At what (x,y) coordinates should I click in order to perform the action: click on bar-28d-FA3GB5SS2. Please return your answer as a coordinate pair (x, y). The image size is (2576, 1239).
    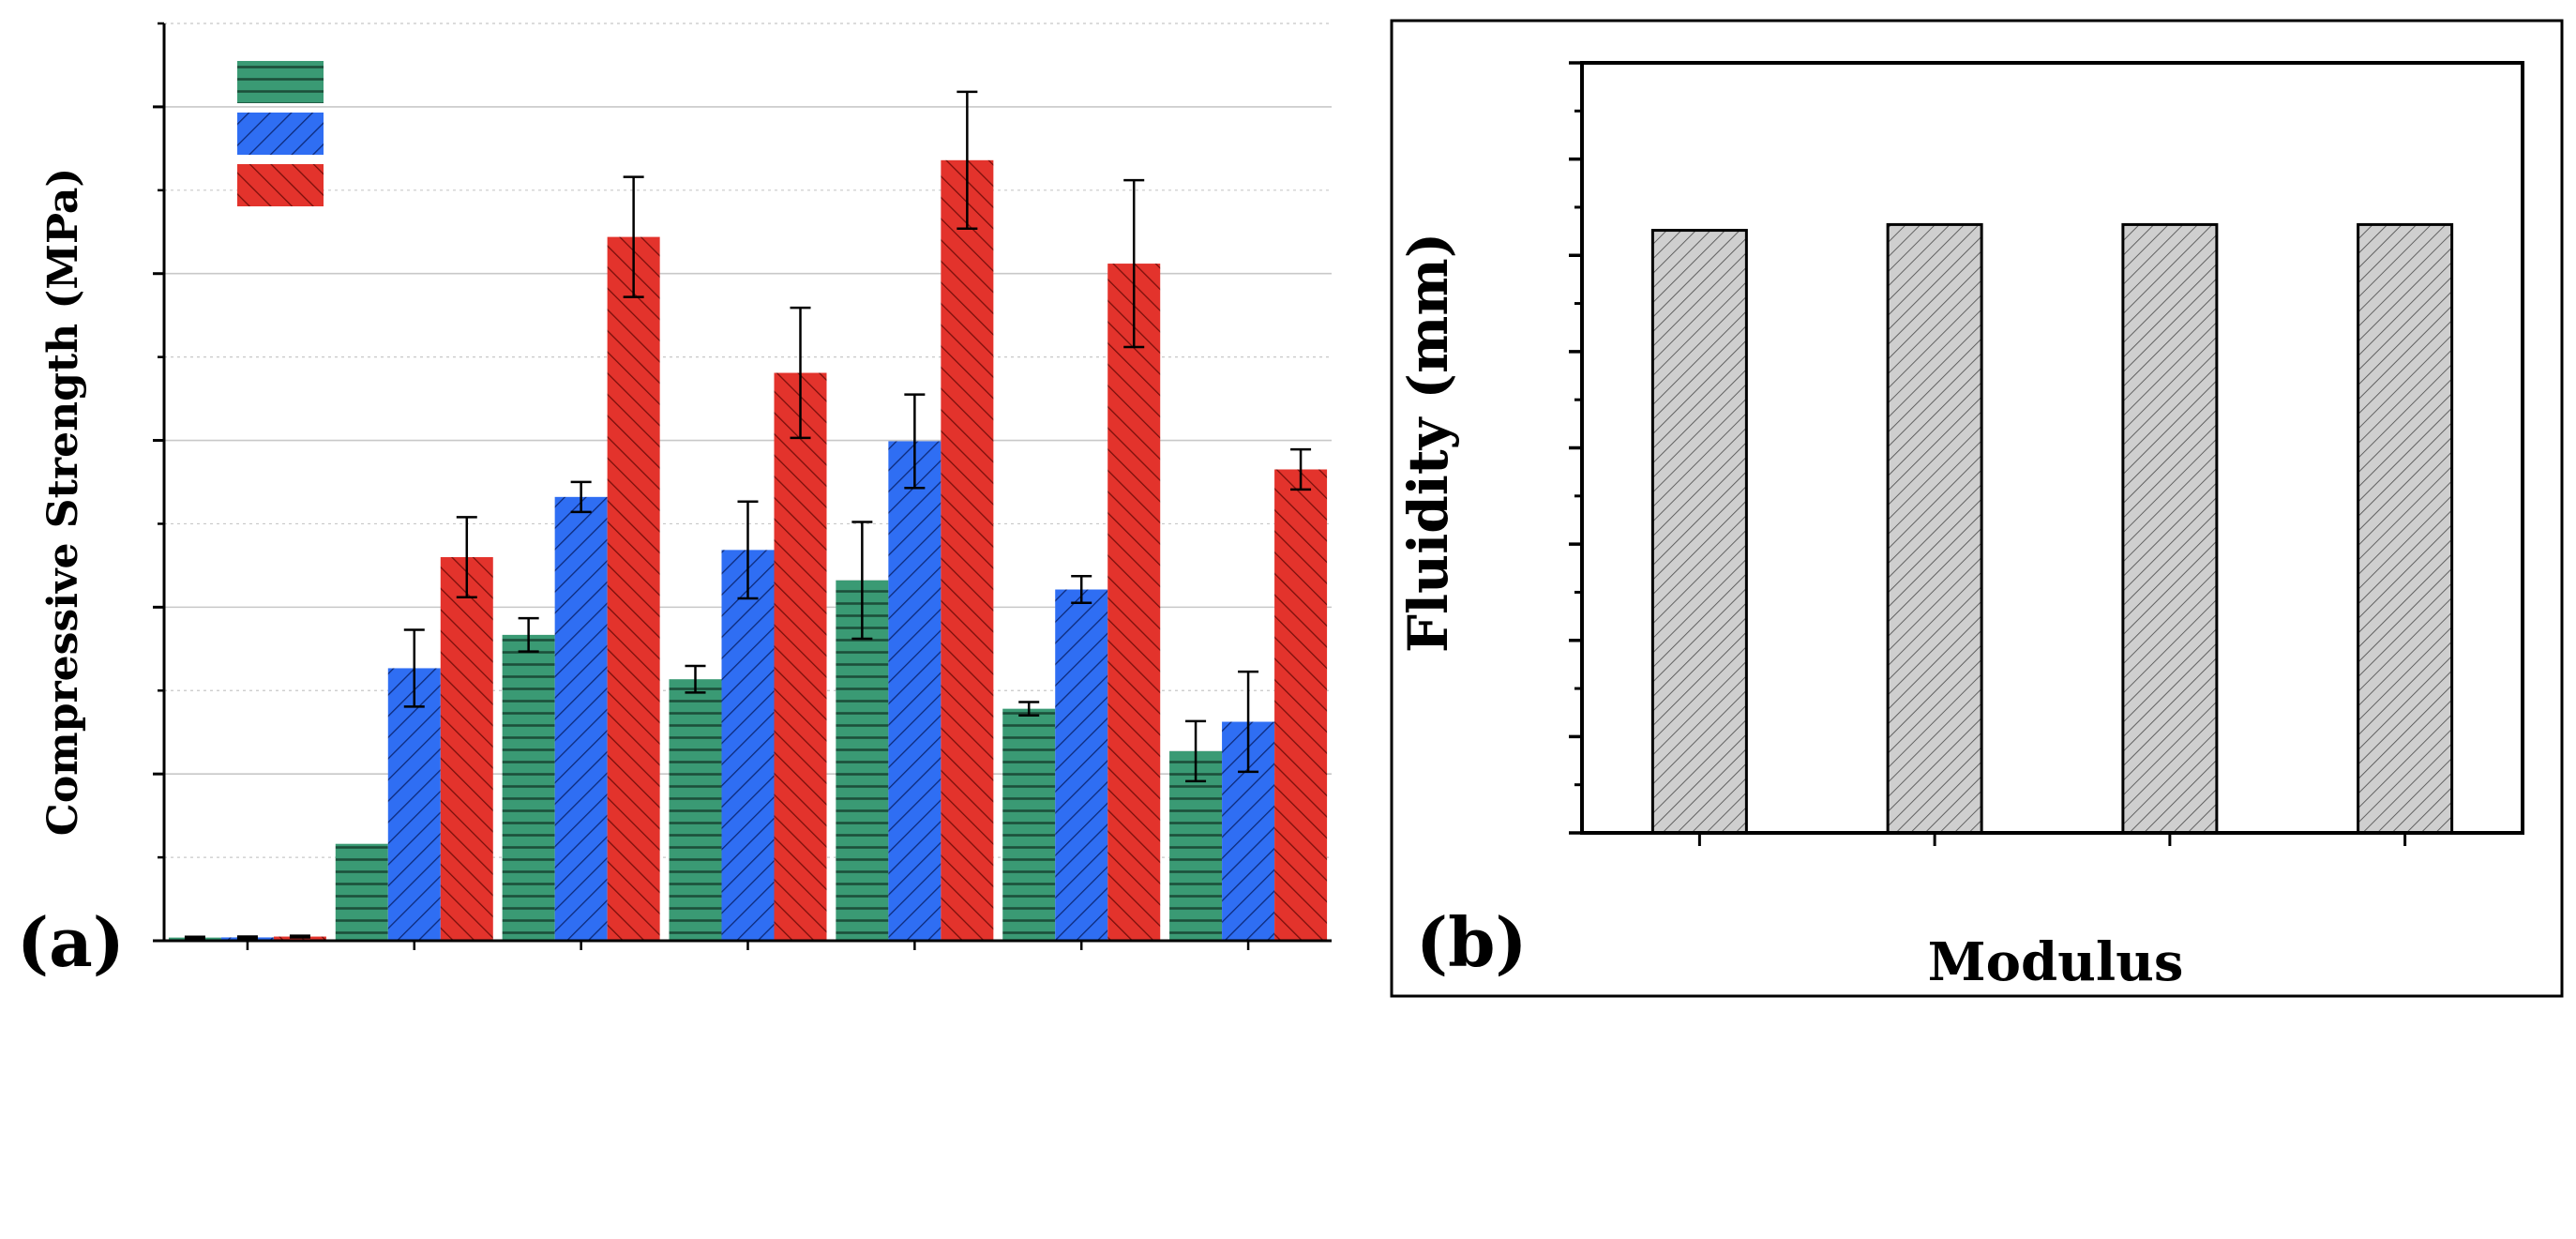
    Looking at the image, I should click on (967, 550).